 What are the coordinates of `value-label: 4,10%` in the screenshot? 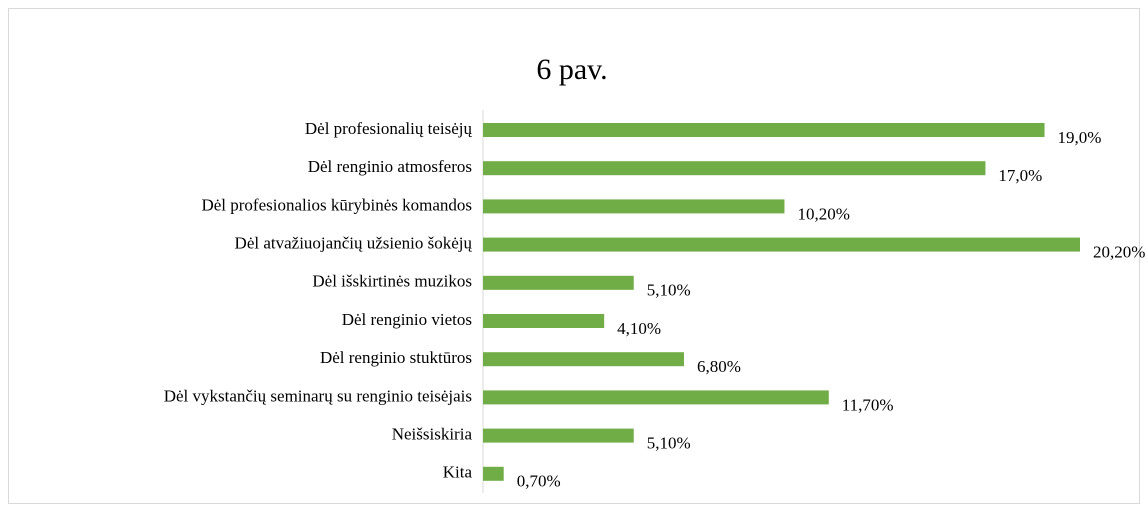 It's located at (639, 328).